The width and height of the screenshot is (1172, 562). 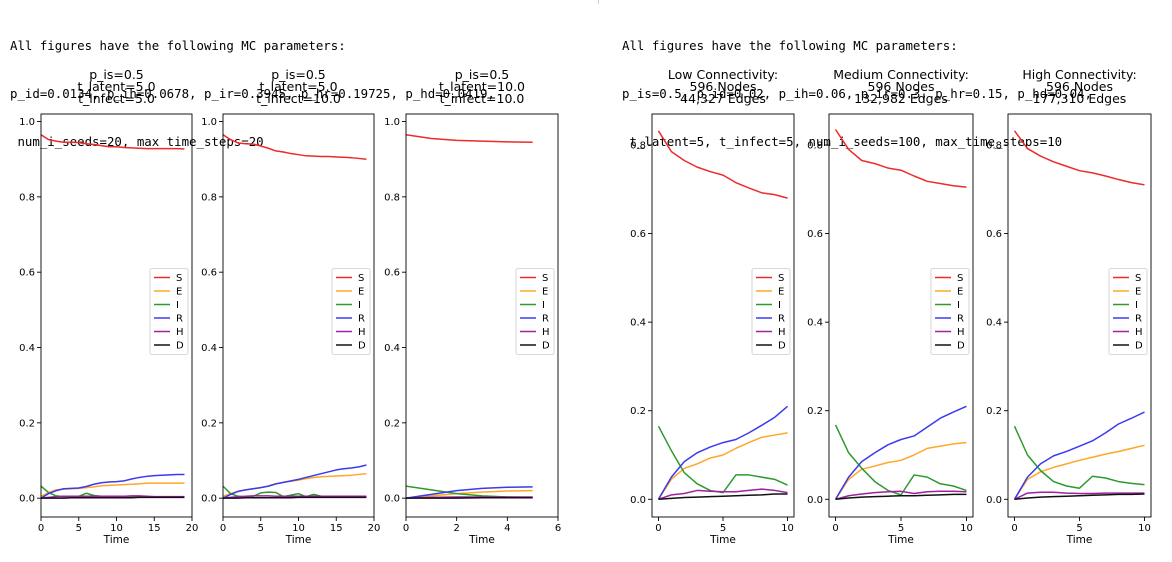 What do you see at coordinates (298, 98) in the screenshot?
I see `chart-title-line: t_infect=10.0` at bounding box center [298, 98].